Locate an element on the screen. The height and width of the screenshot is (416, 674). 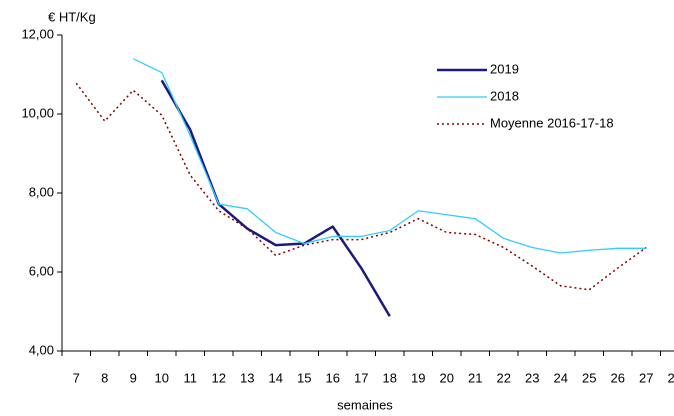
x-tick-label: 7 is located at coordinates (76, 377).